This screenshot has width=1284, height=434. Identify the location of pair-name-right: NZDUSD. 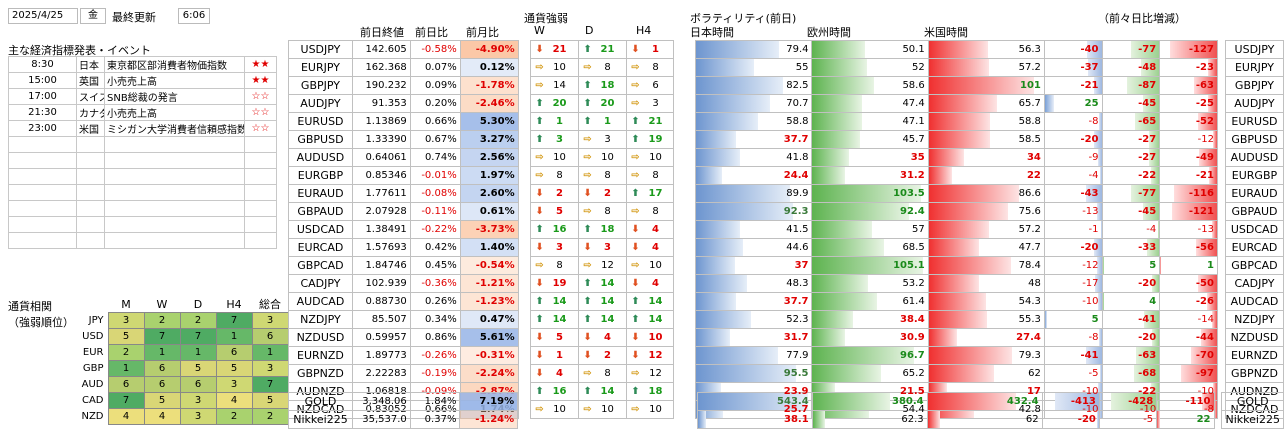
(1254, 337).